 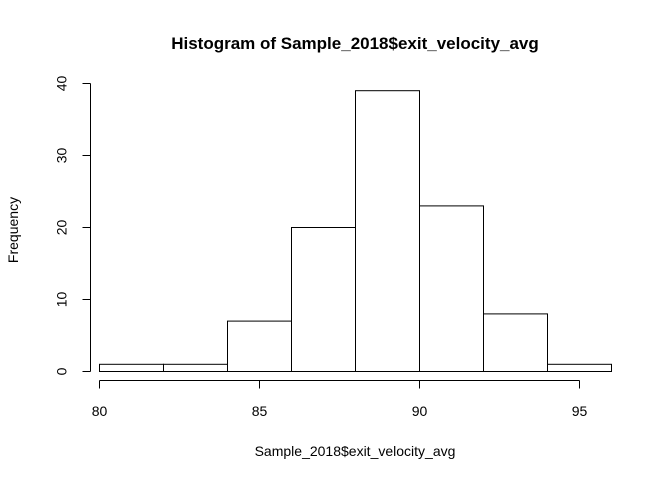 I want to click on x-tick-label-1: 85, so click(x=260, y=411).